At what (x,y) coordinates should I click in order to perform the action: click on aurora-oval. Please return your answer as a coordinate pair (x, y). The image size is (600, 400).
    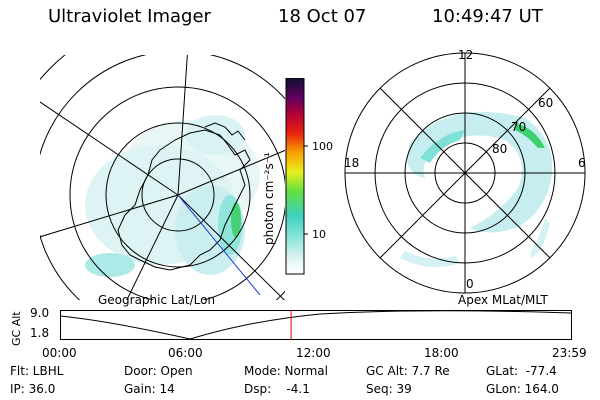
    Looking at the image, I should click on (476, 189).